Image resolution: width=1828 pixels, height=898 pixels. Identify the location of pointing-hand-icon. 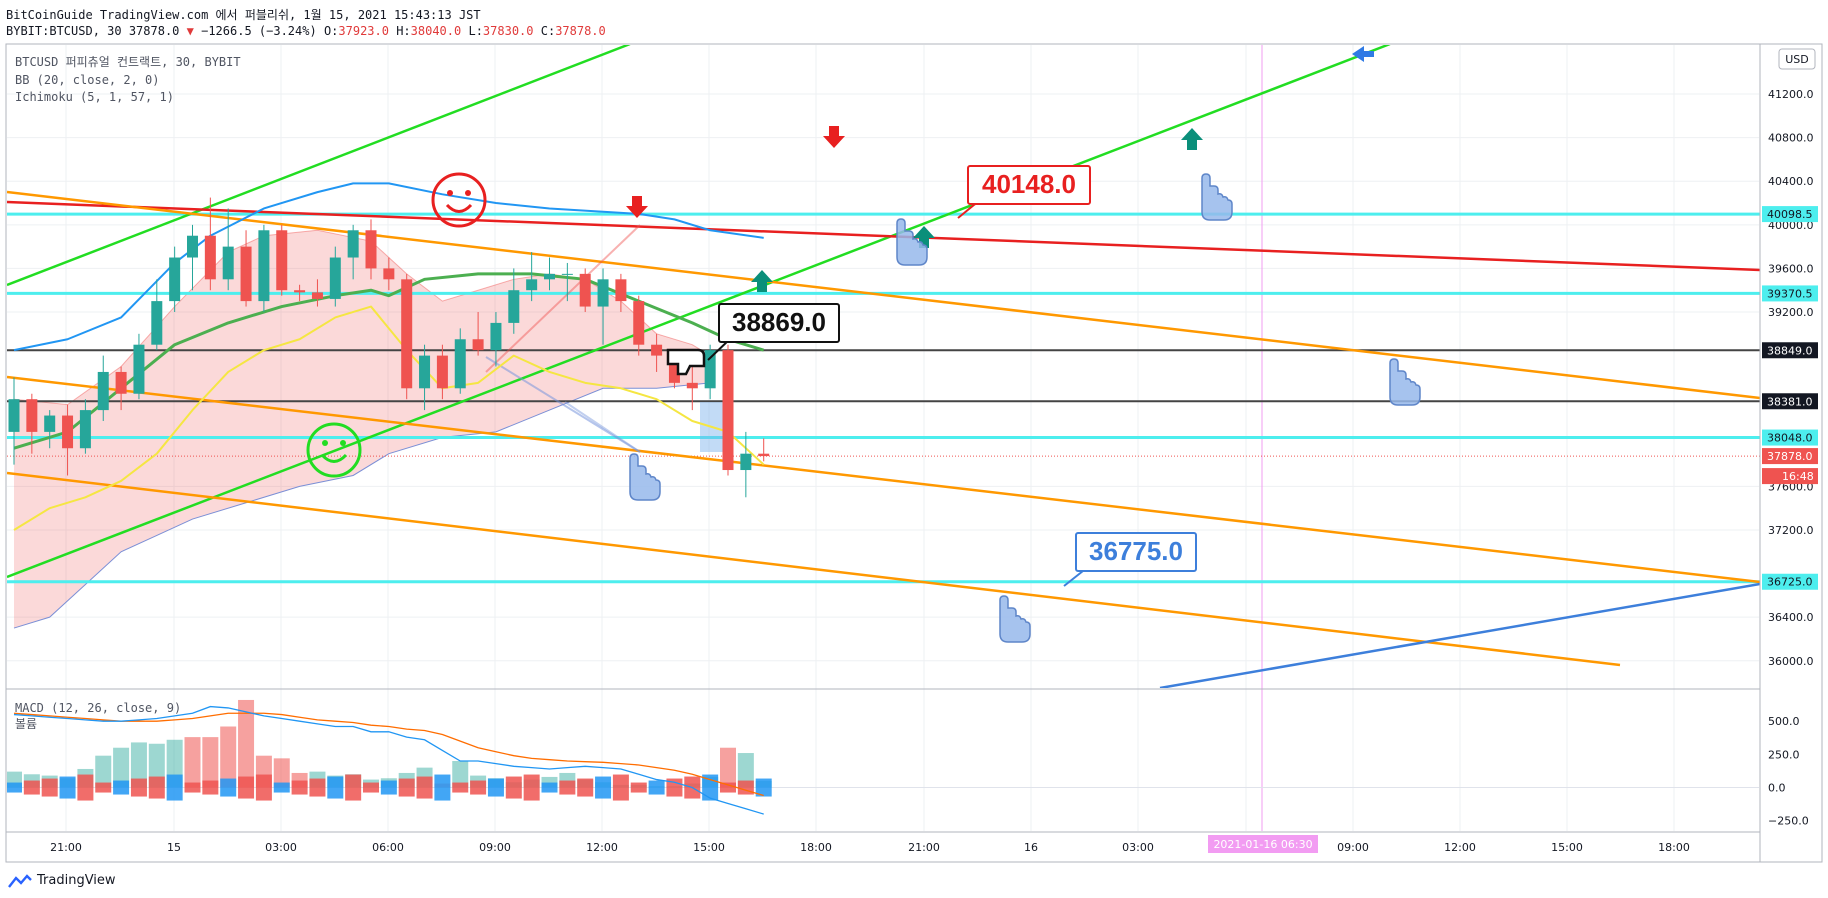
(1217, 197).